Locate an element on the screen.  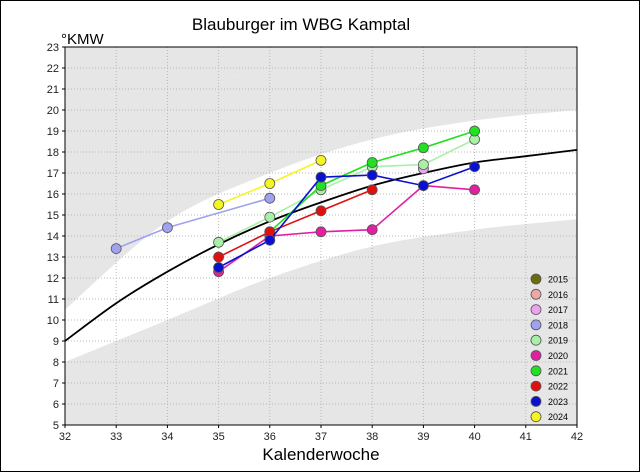
legend-marker-2016 is located at coordinates (536, 294).